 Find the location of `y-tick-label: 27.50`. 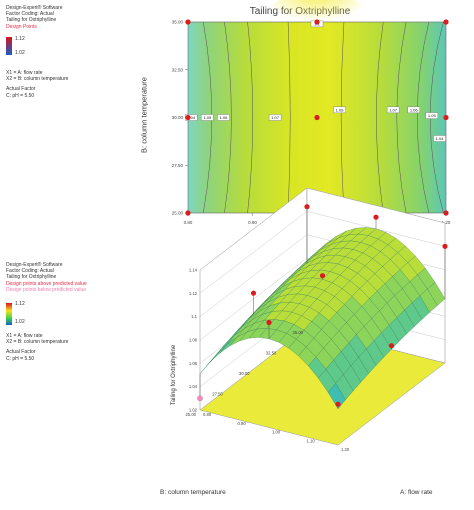

y-tick-label: 27.50 is located at coordinates (178, 165).